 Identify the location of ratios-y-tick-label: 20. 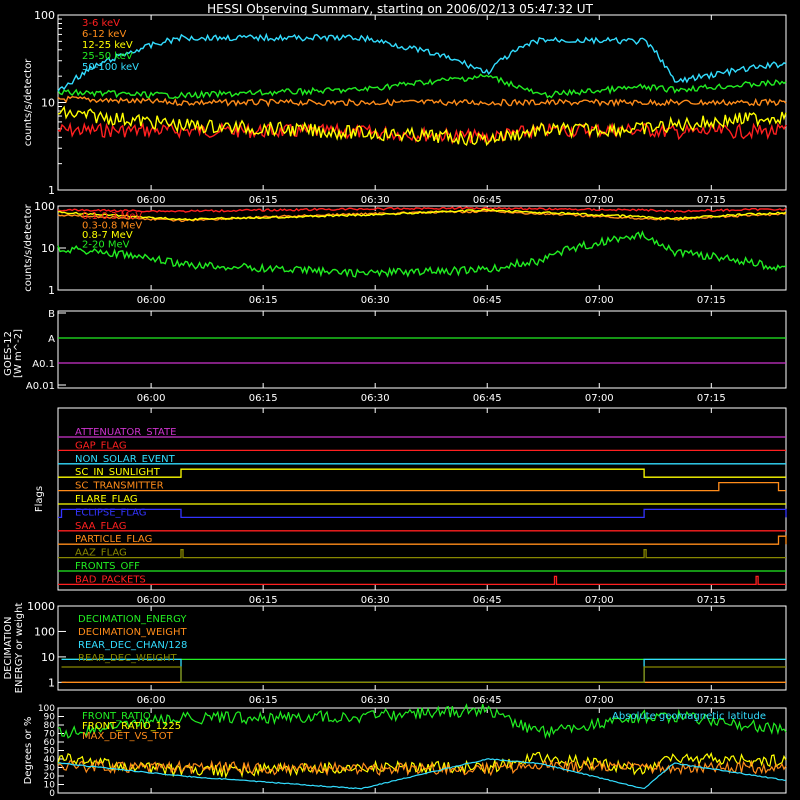
(50, 777).